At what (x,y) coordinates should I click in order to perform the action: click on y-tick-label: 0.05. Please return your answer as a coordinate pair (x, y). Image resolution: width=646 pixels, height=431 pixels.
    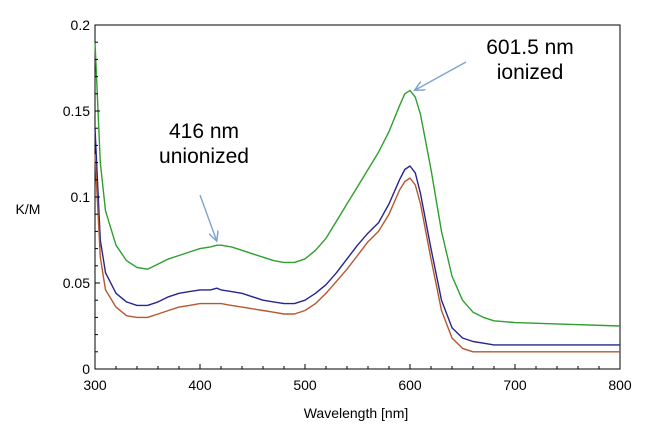
    Looking at the image, I should click on (76, 283).